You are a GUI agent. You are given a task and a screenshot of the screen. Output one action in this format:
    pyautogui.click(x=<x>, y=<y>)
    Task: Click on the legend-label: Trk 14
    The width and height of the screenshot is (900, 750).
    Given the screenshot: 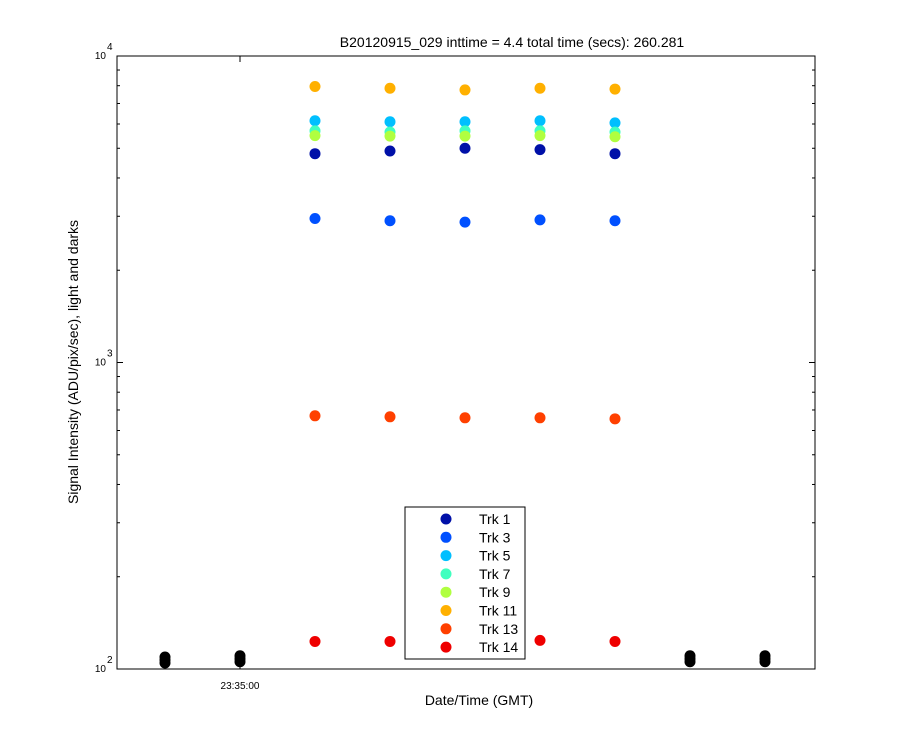 What is the action you would take?
    pyautogui.click(x=498, y=647)
    